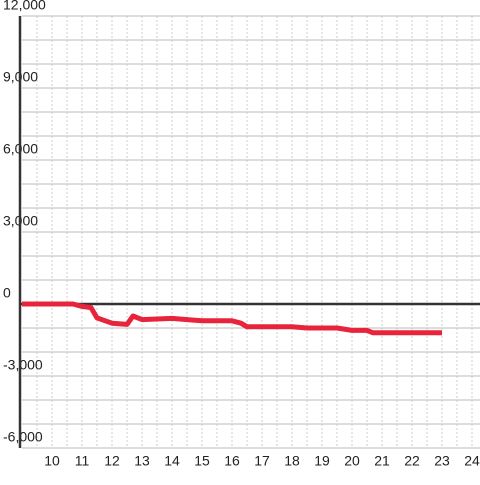 The image size is (480, 485). Describe the element at coordinates (7, 293) in the screenshot. I see `y-tick-label: 0` at that location.